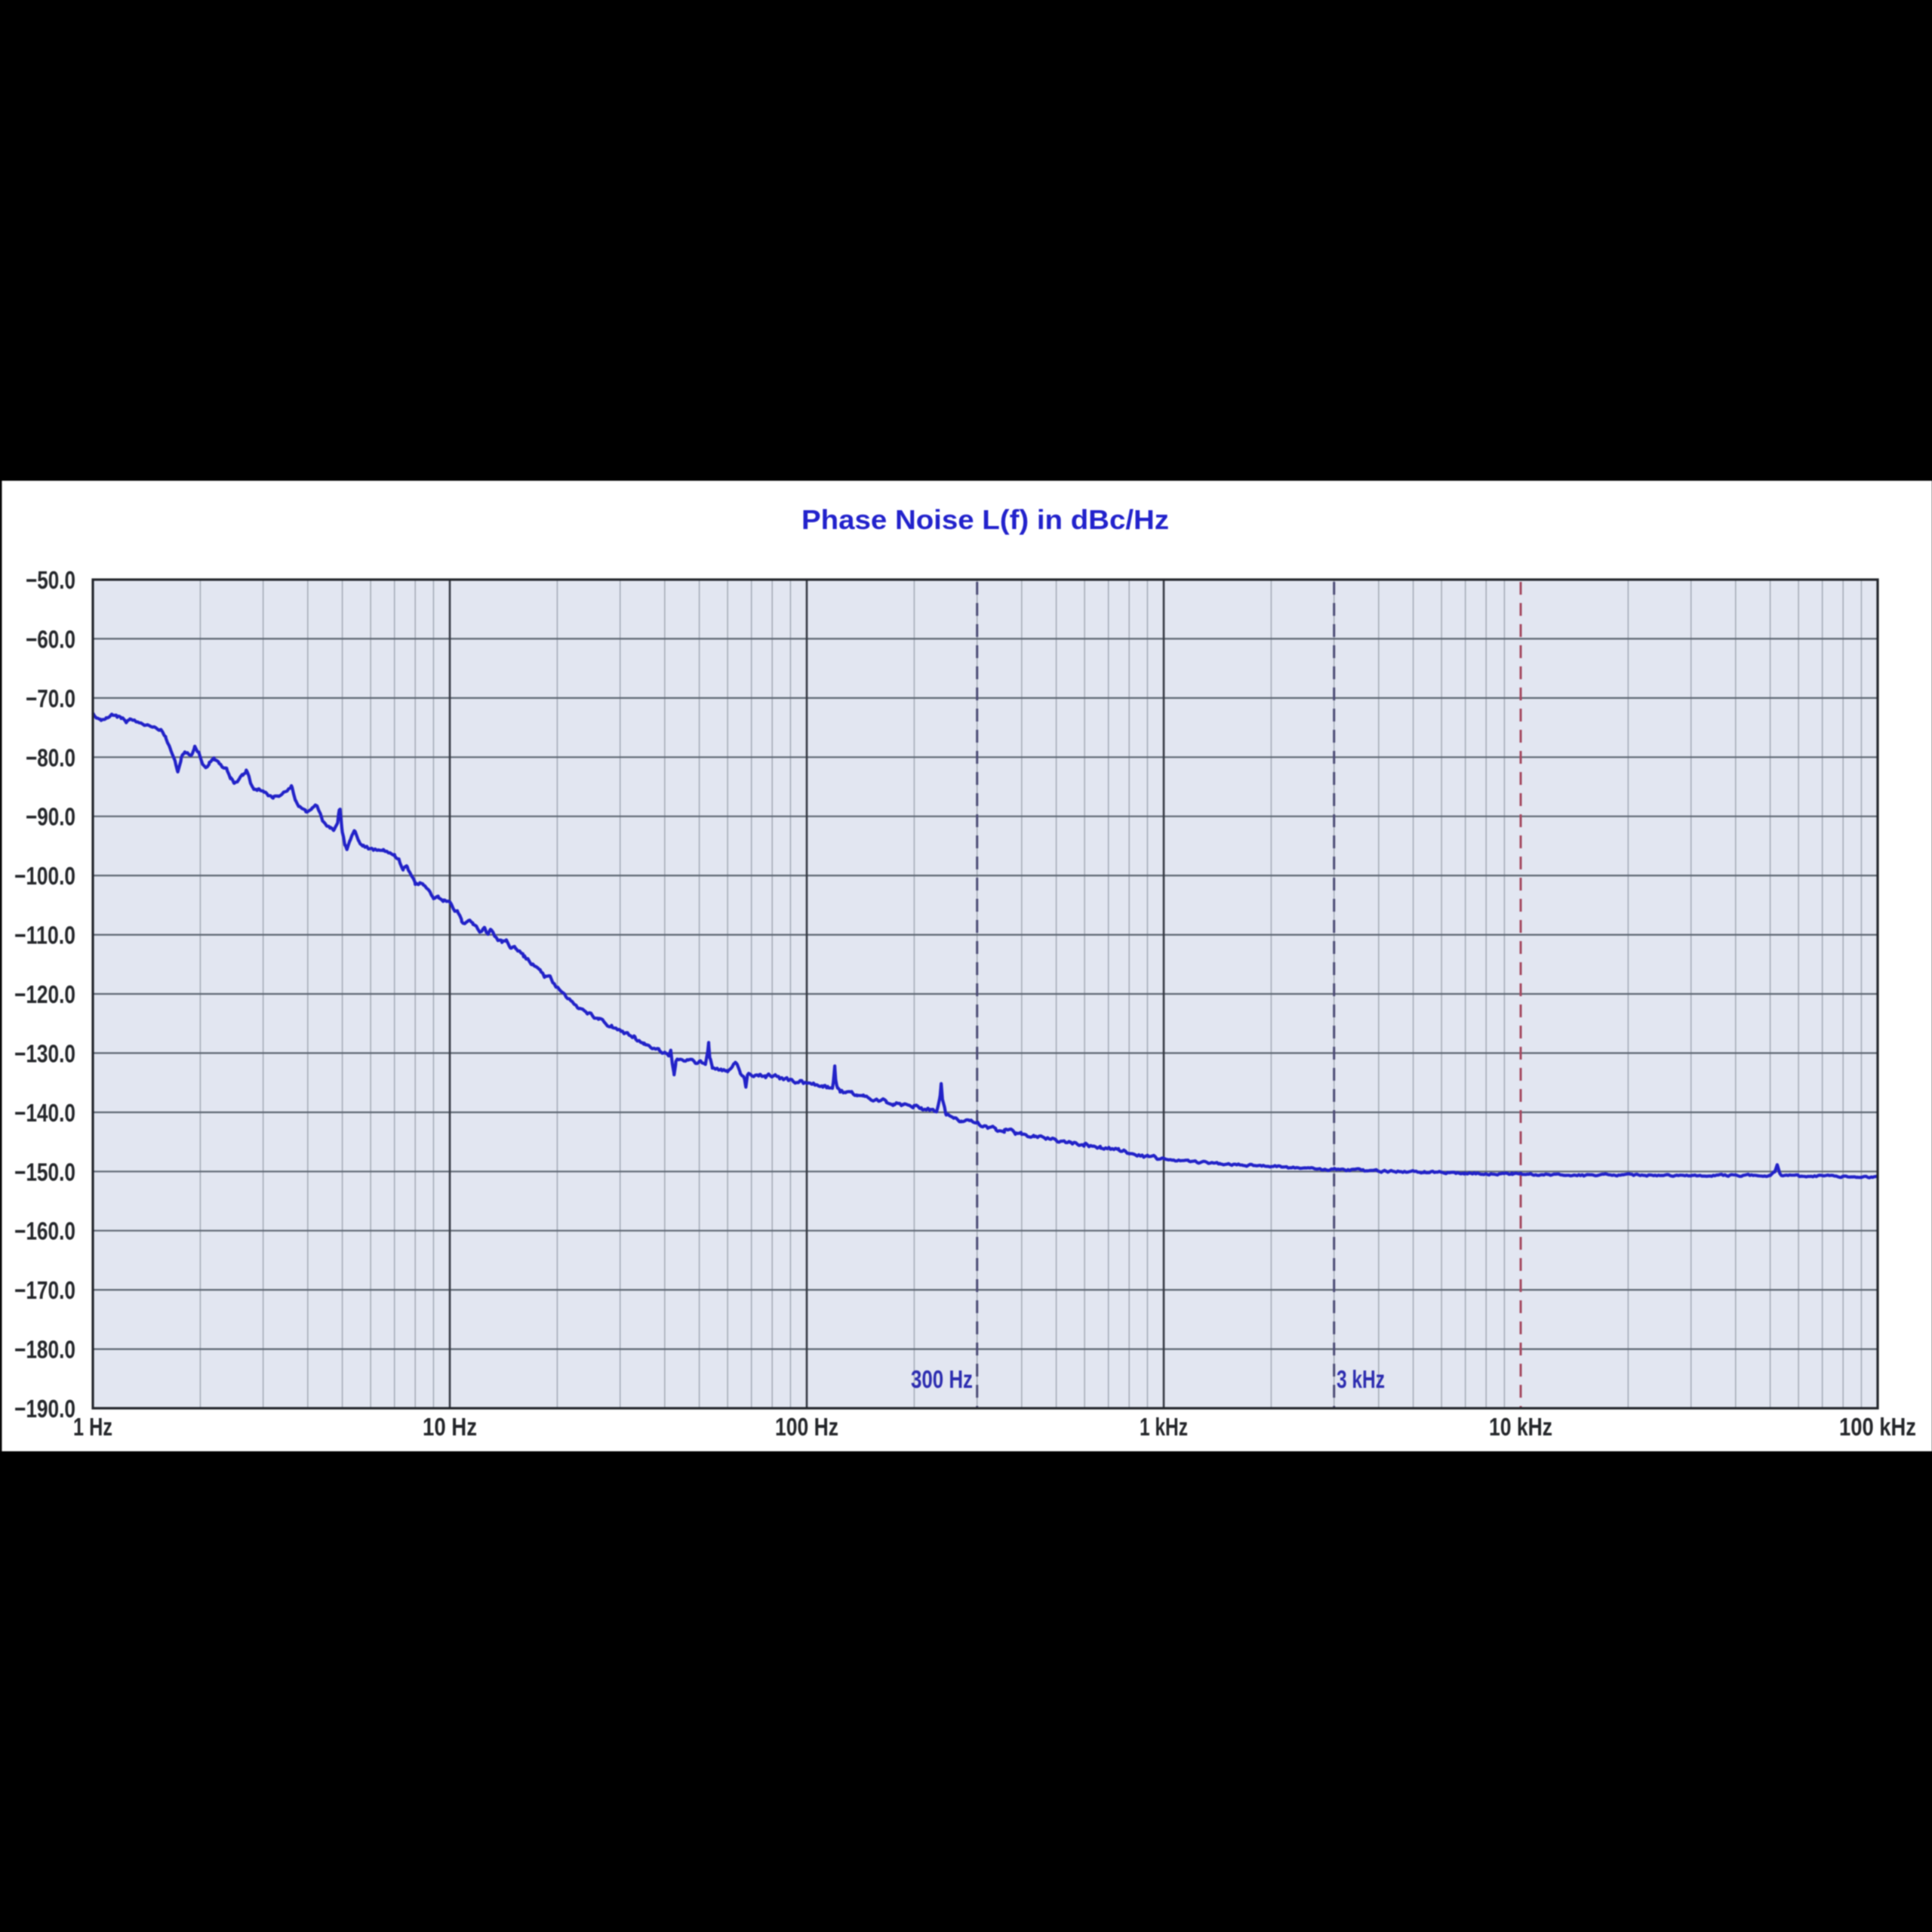  I want to click on svg-text: −100.0, so click(44, 876).